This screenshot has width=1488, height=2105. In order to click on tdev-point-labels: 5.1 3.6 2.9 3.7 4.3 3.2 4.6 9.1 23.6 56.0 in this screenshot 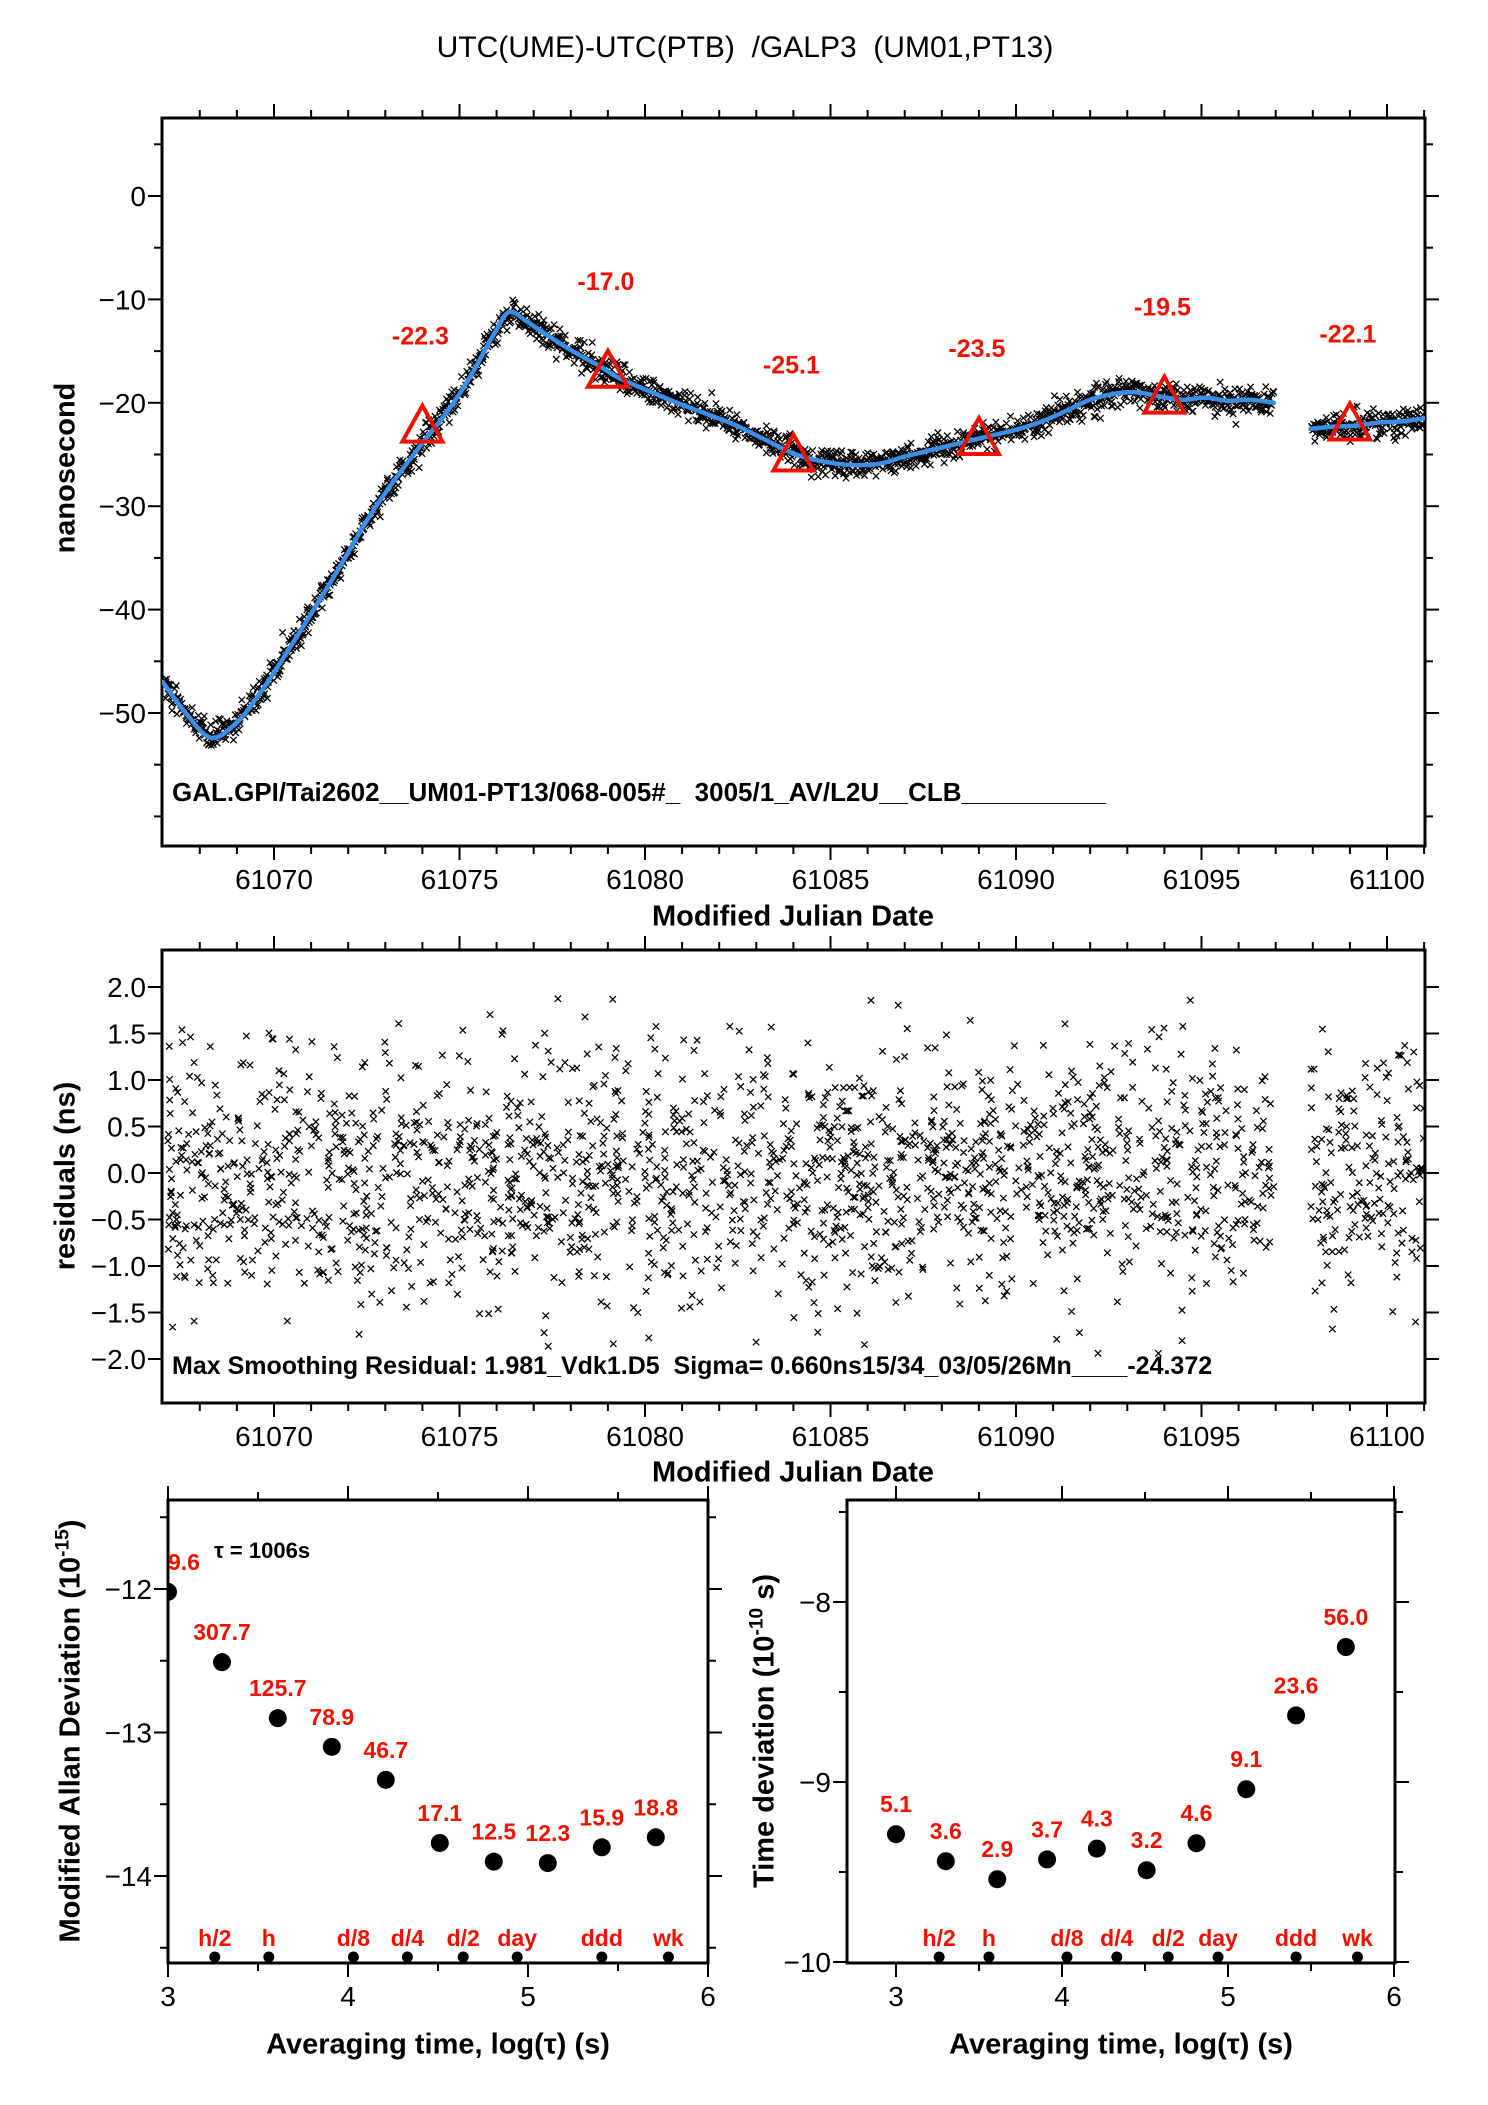, I will do `click(1124, 1733)`.